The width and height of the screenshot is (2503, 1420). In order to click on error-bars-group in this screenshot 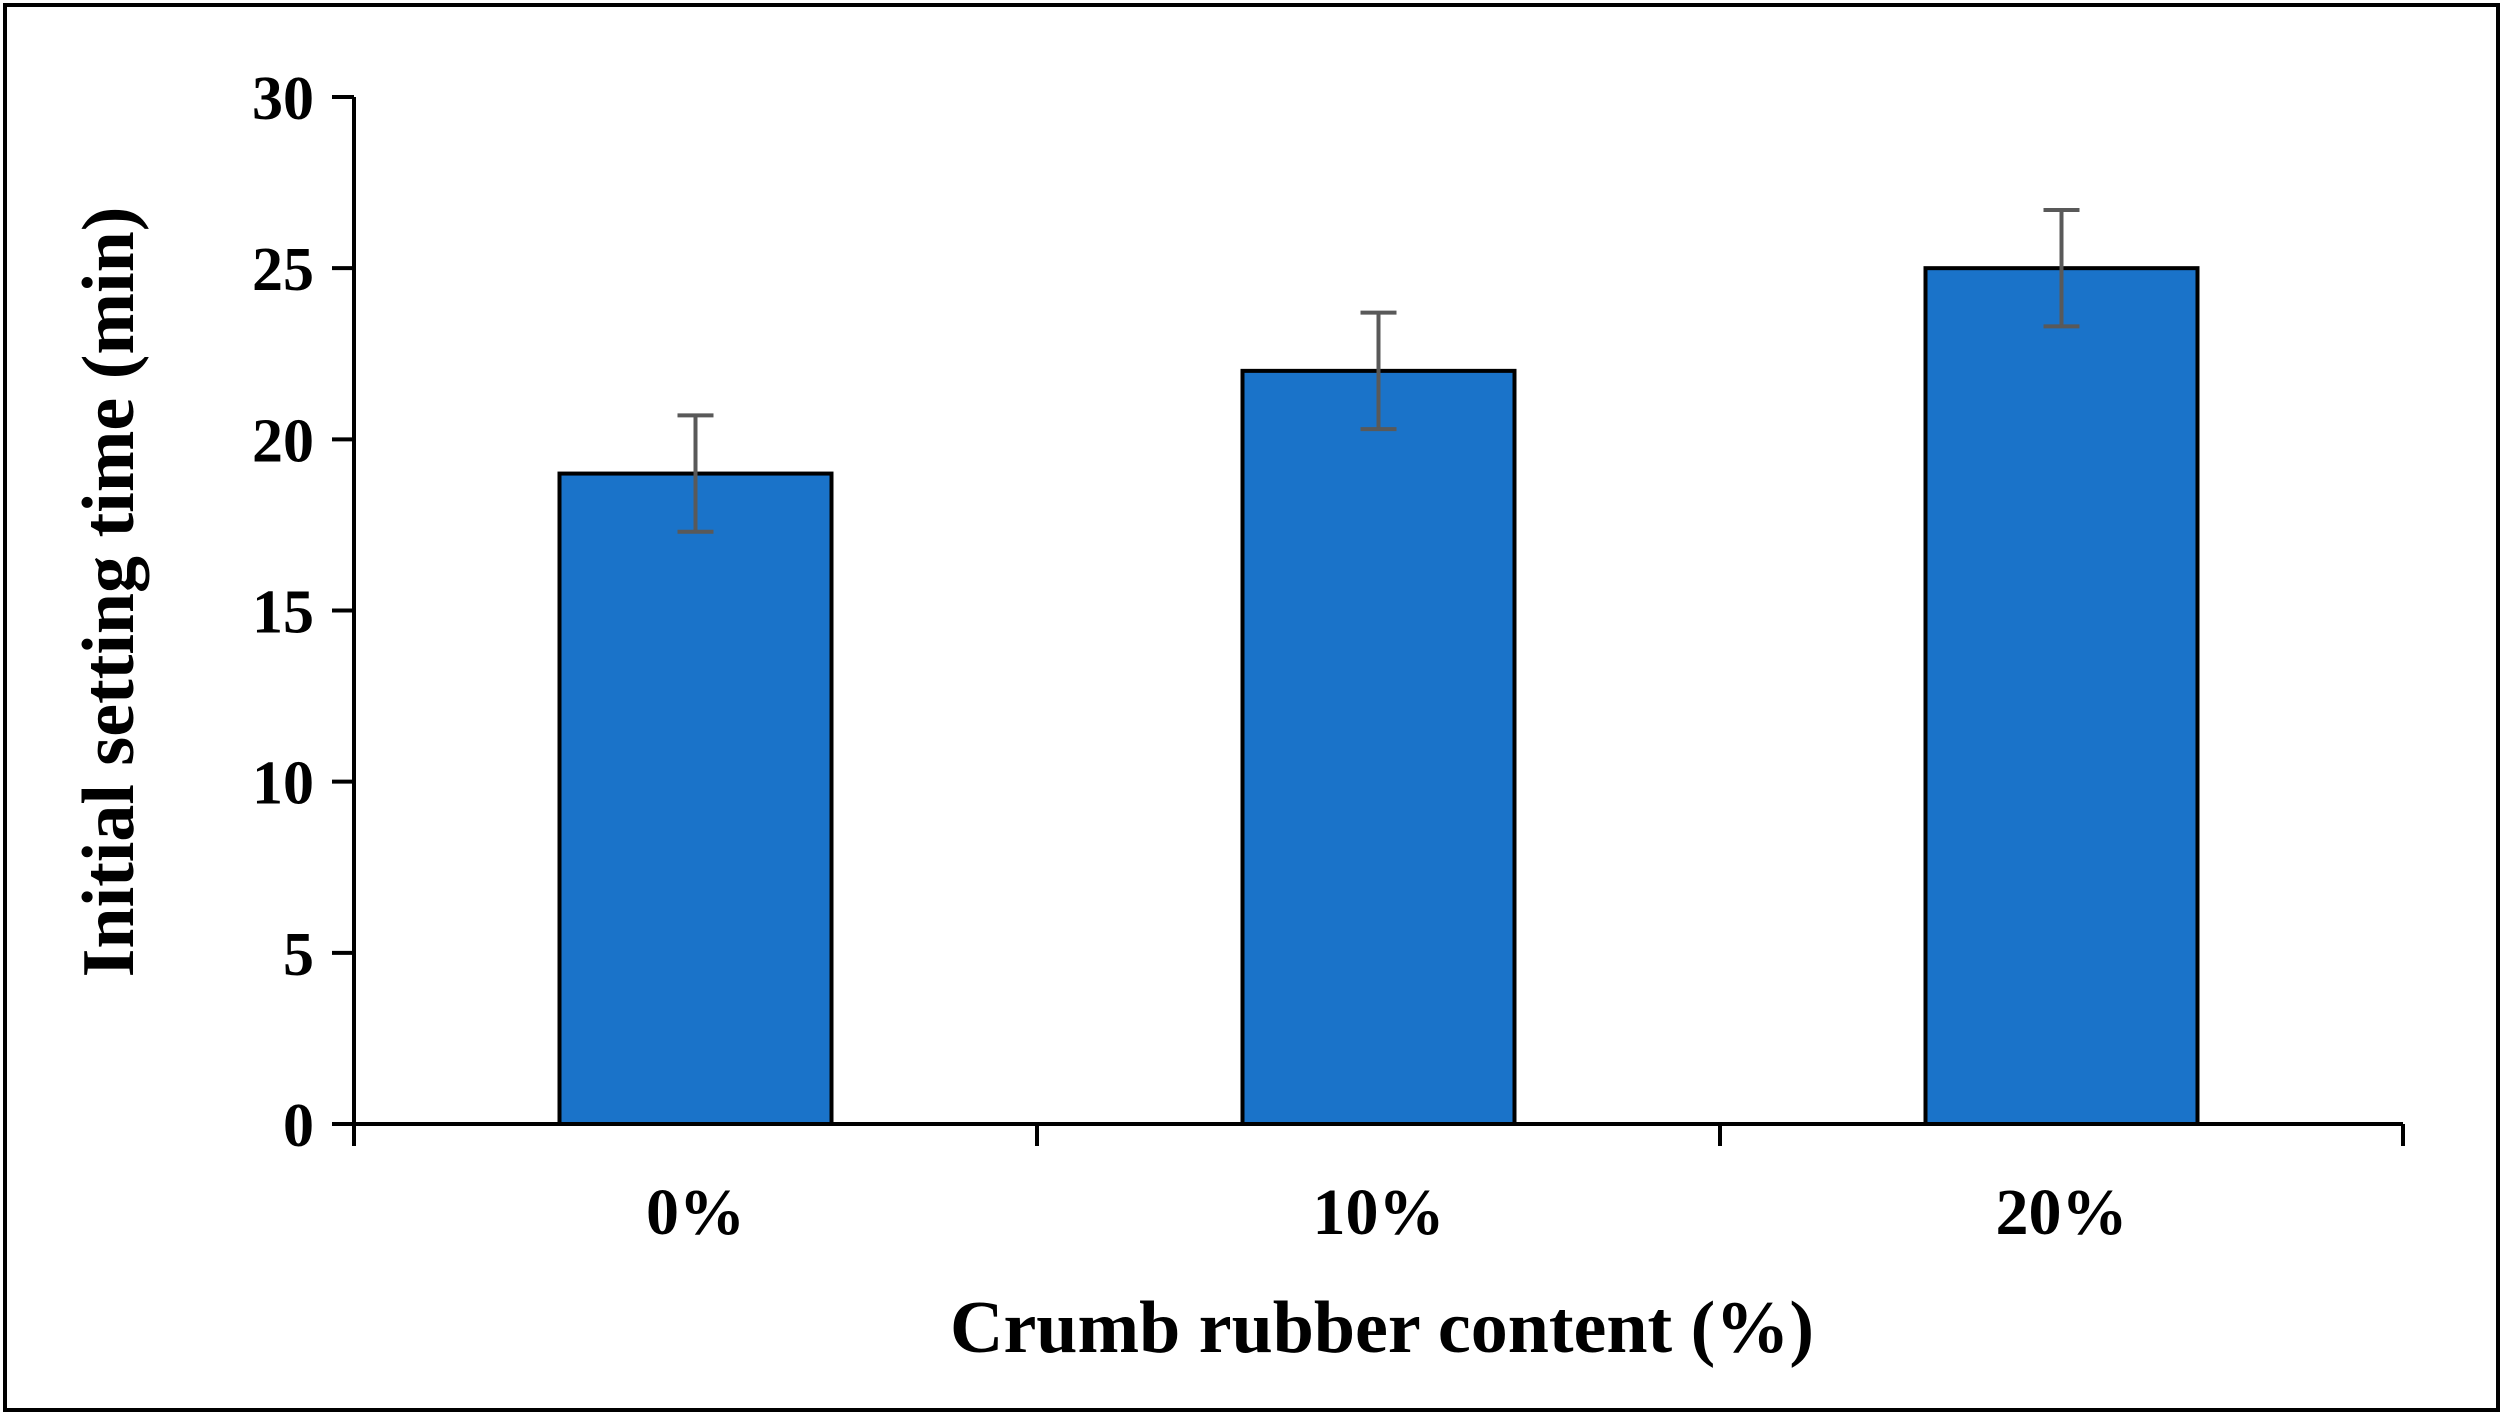, I will do `click(1378, 370)`.